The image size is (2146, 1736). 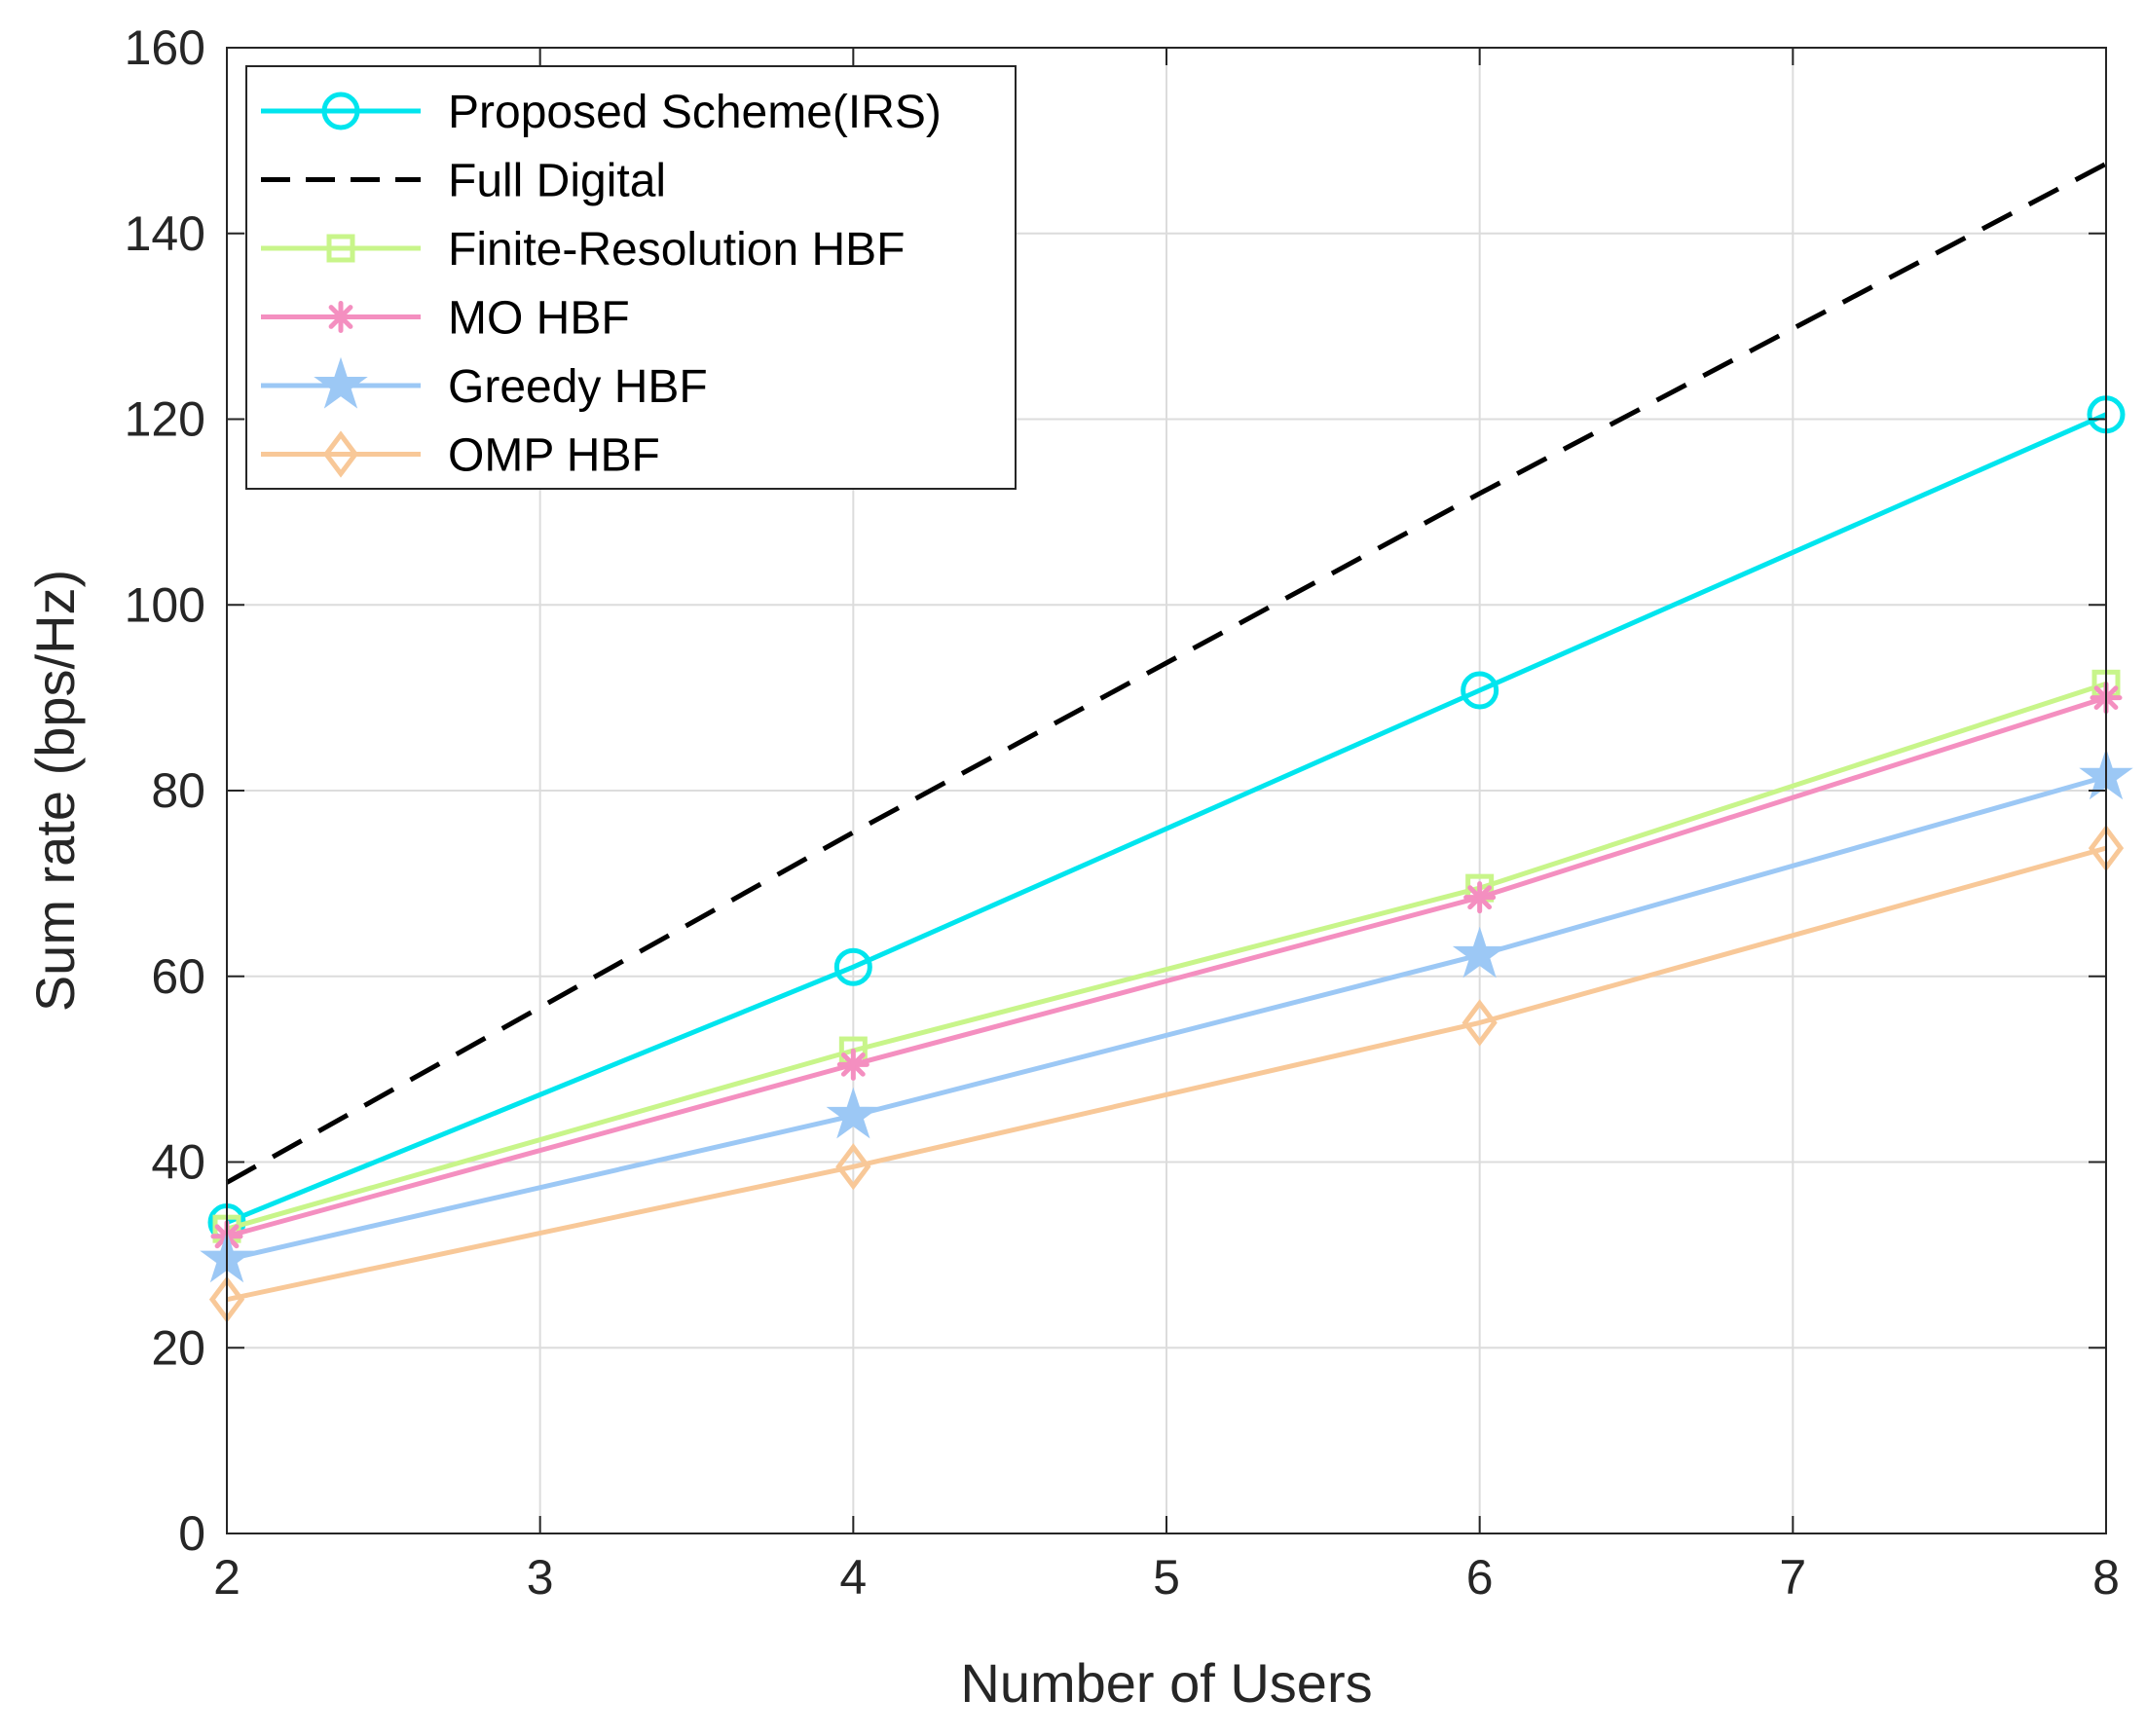 I want to click on y-tick-label: 160, so click(x=165, y=47).